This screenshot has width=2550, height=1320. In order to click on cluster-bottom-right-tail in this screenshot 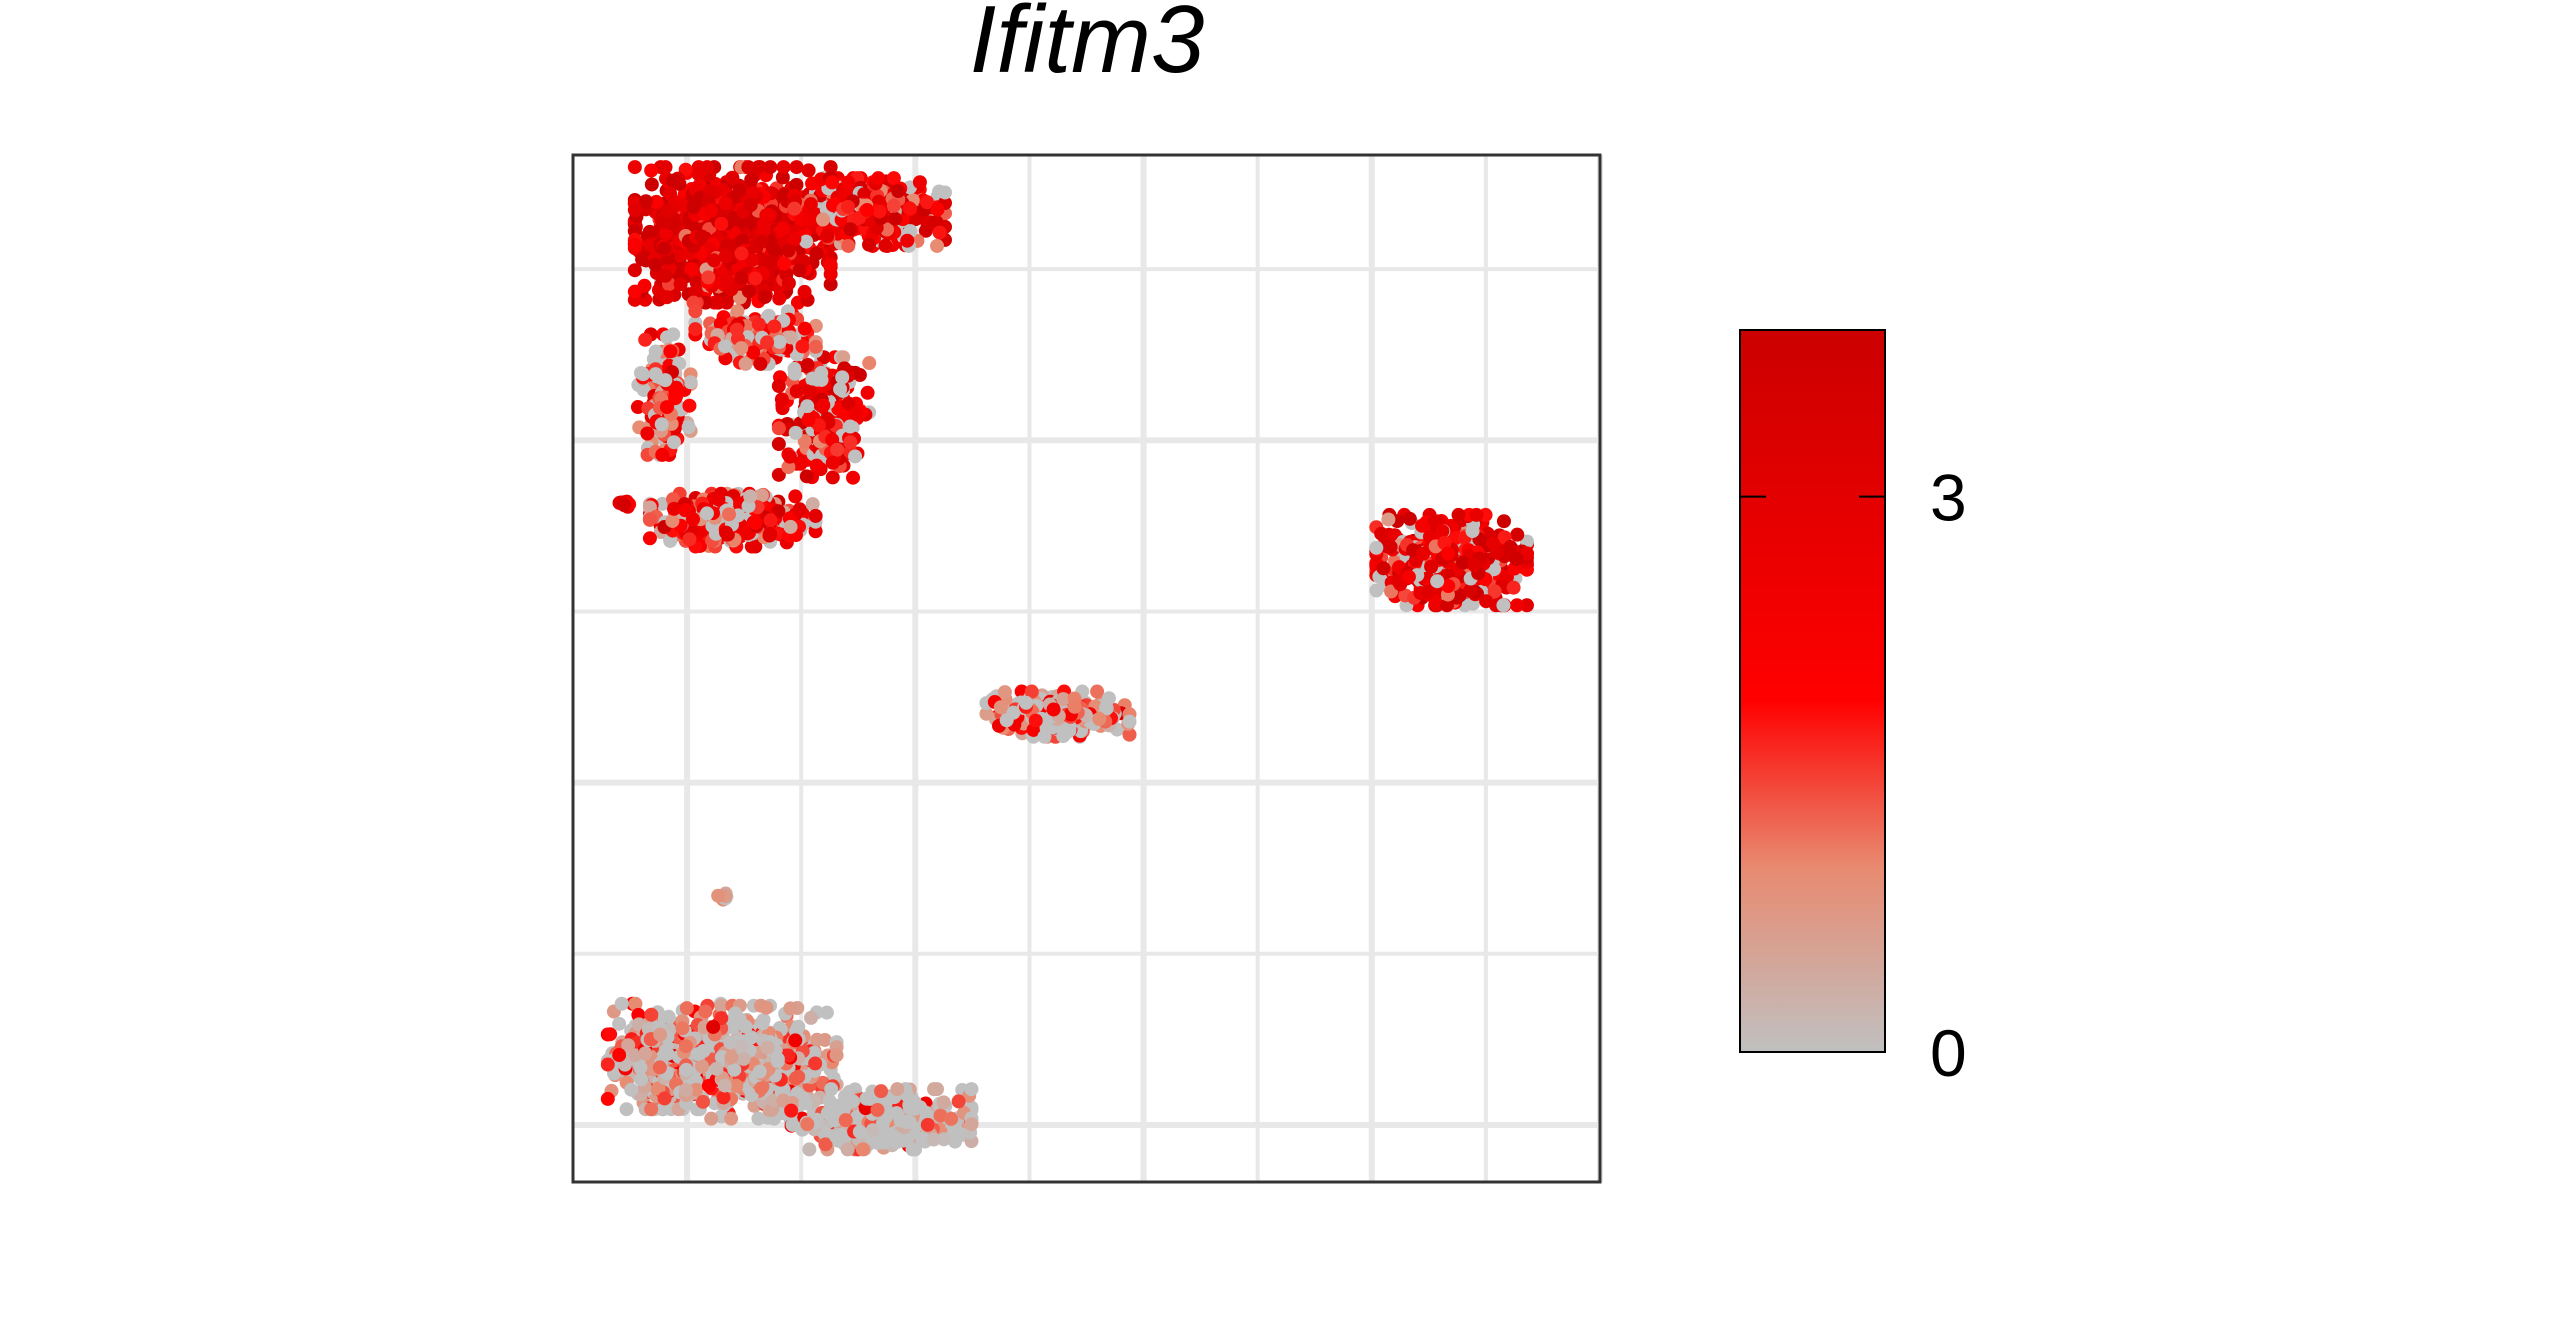, I will do `click(881, 1119)`.